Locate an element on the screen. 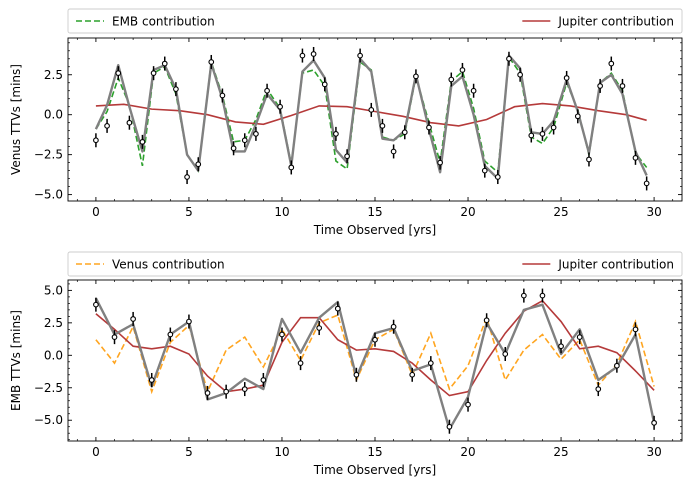 This screenshot has height=489, width=690. x-axis-label: Time Observed [yrs] is located at coordinates (374, 230).